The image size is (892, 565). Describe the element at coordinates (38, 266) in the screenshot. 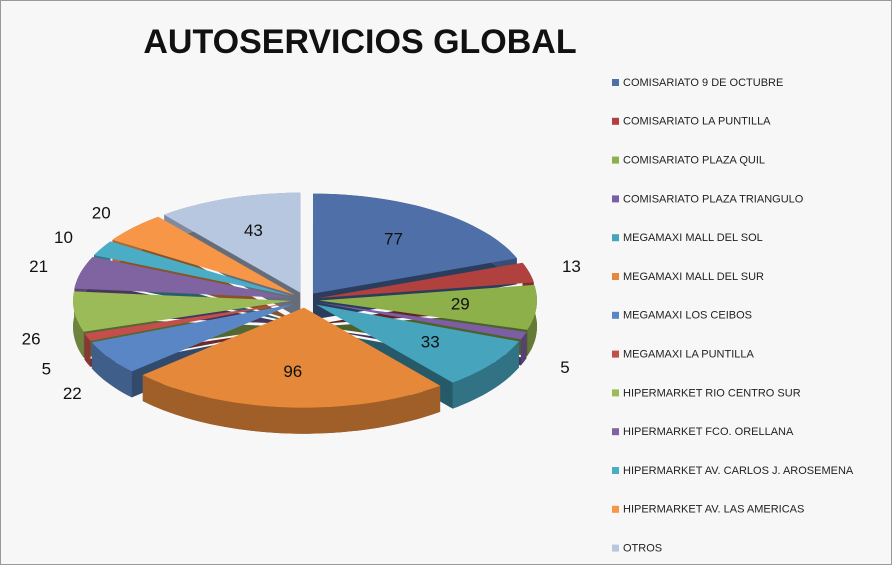

I see `data-label: 21` at that location.